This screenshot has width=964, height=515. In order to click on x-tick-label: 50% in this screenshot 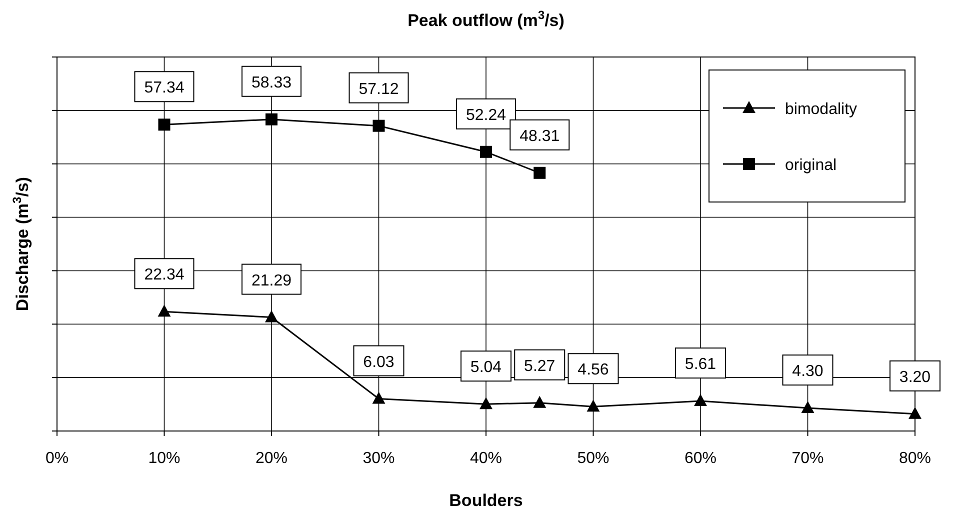, I will do `click(593, 458)`.